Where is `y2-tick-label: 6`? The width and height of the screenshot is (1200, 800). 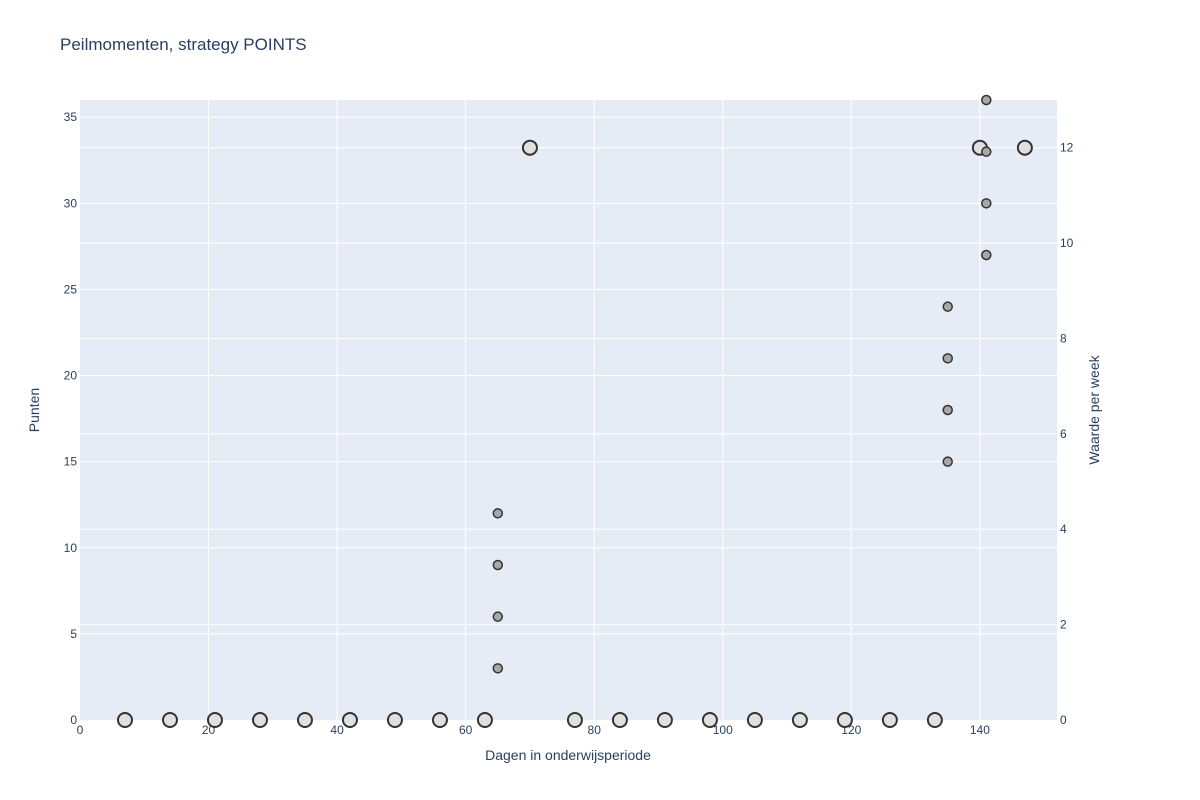 y2-tick-label: 6 is located at coordinates (1063, 434).